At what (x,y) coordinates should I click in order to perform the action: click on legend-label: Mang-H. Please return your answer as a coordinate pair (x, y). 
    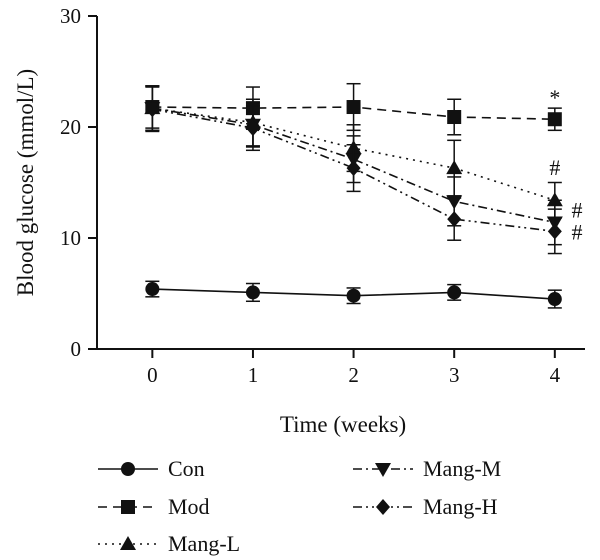
    Looking at the image, I should click on (460, 506).